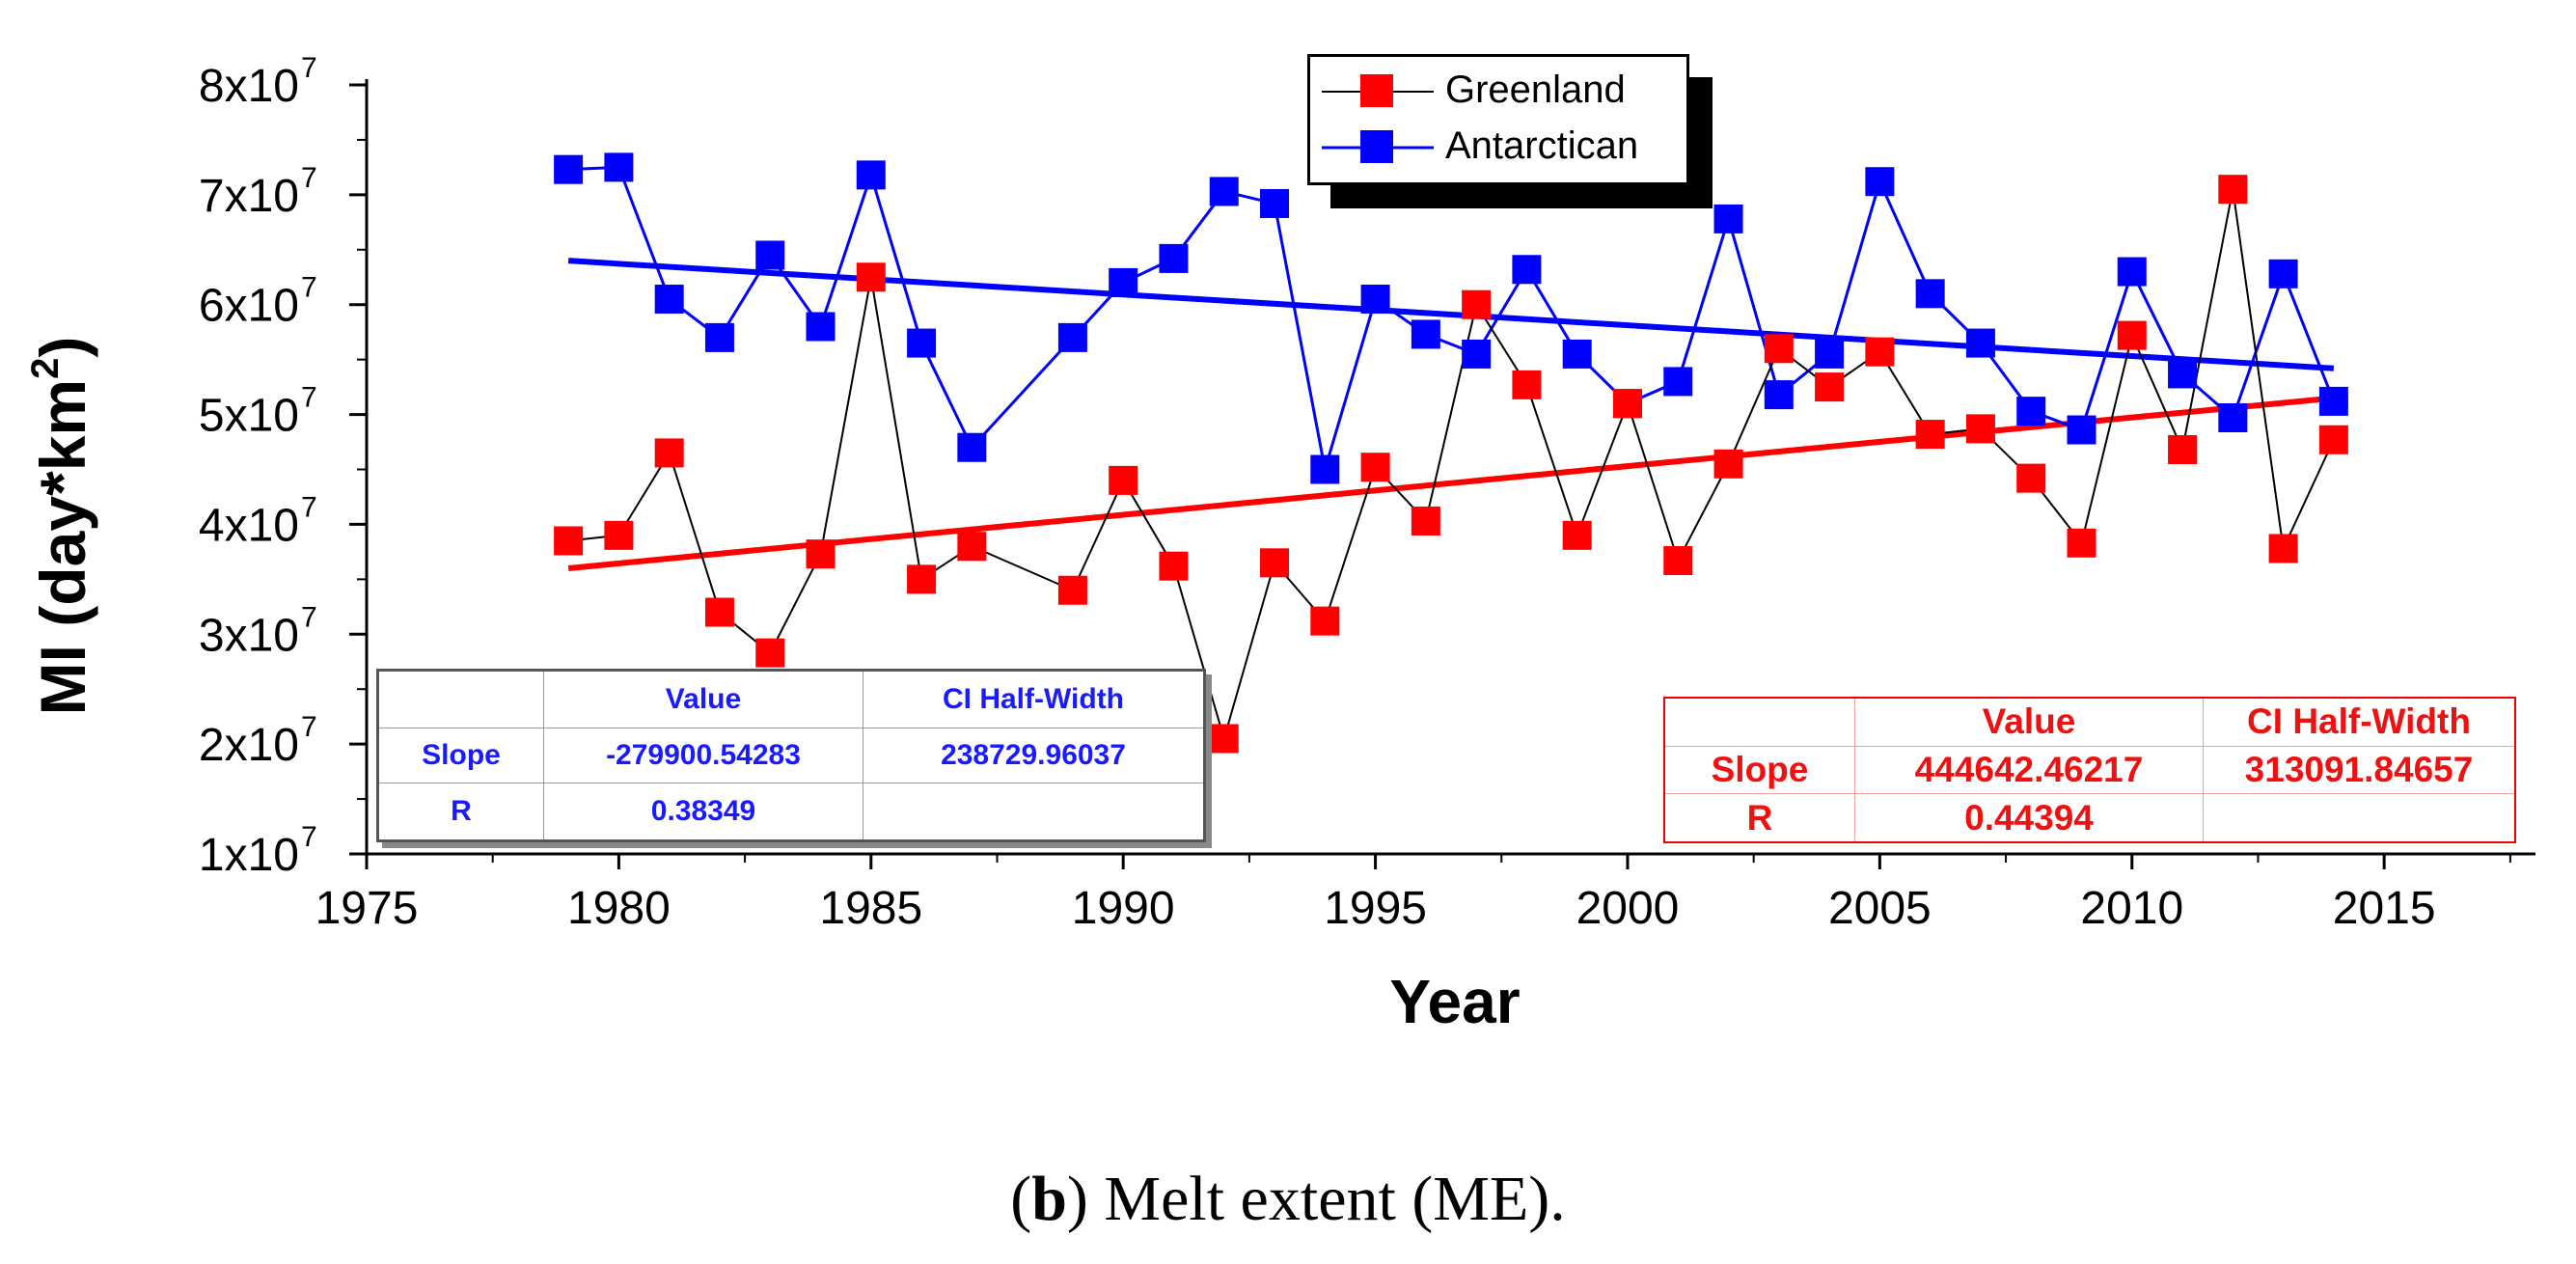 This screenshot has width=2576, height=1264. Describe the element at coordinates (619, 908) in the screenshot. I see `x-tick-label: 1980` at that location.